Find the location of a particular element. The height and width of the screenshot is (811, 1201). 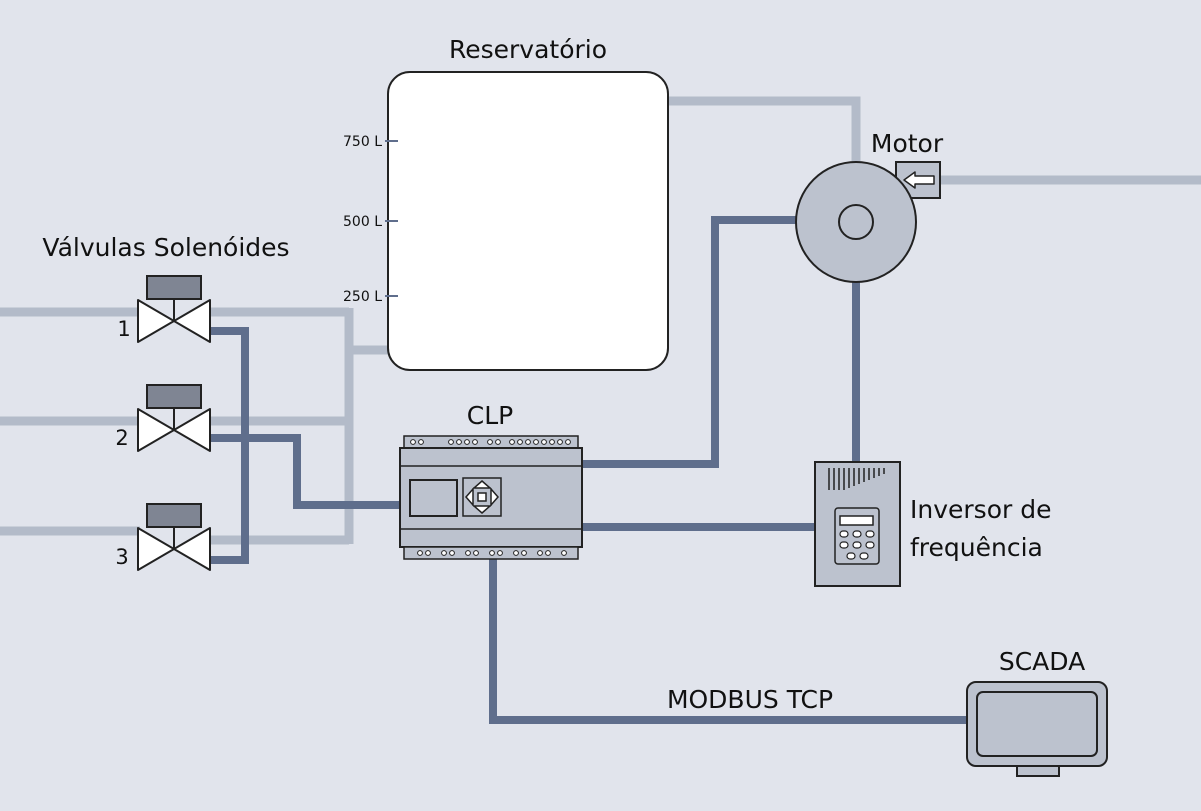

plc-title: CLP is located at coordinates (490, 415).